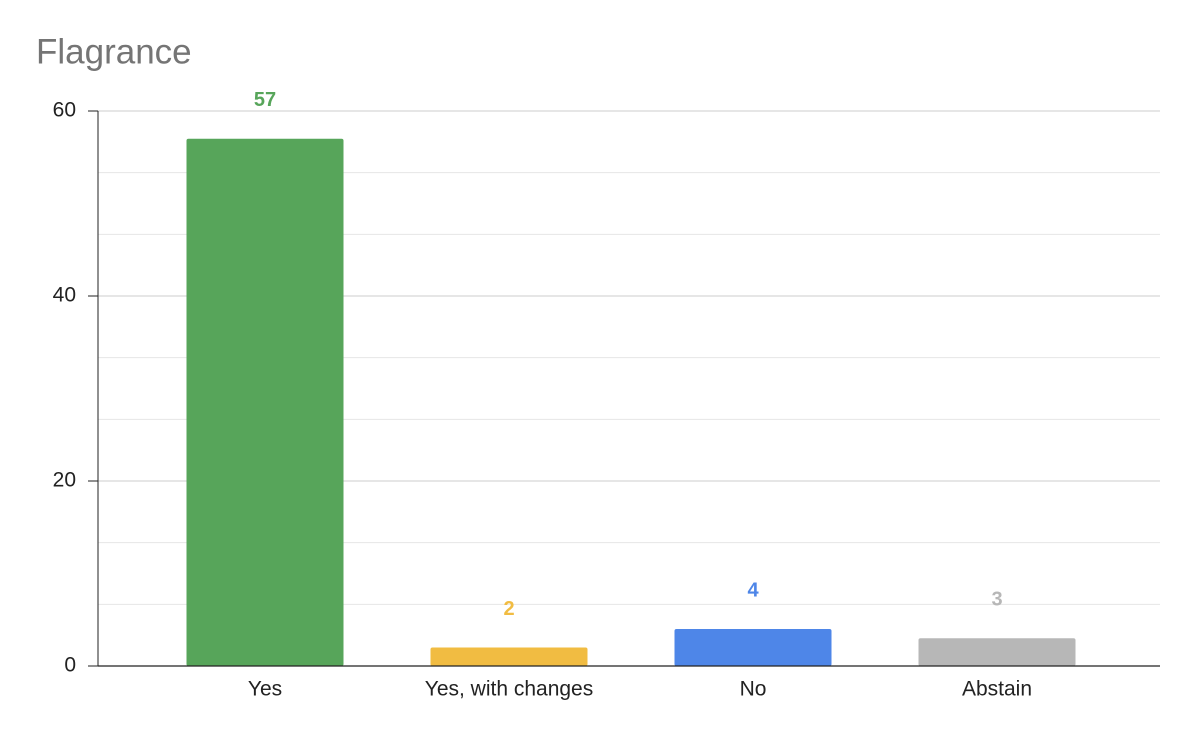 This screenshot has height=738, width=1198. What do you see at coordinates (64, 295) in the screenshot?
I see `y-tick-label: 40` at bounding box center [64, 295].